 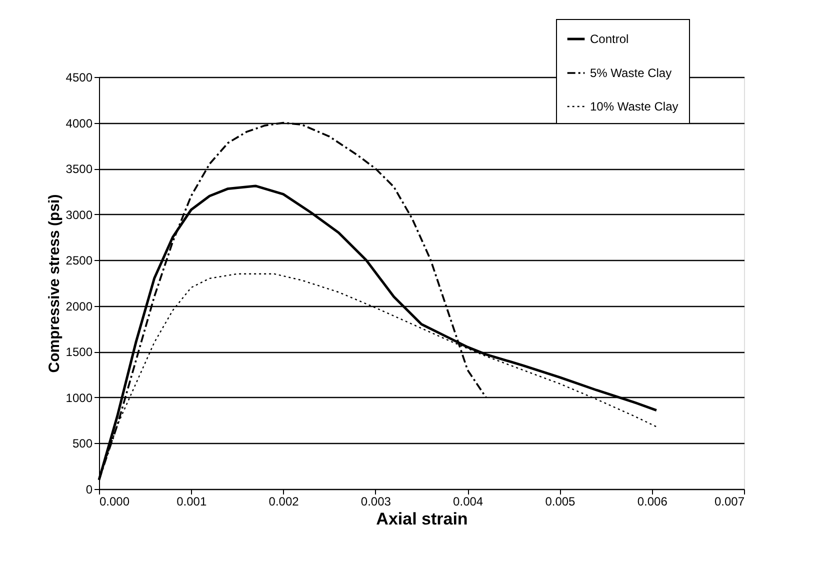 I want to click on legend-label: 10% Waste Clay, so click(x=634, y=107).